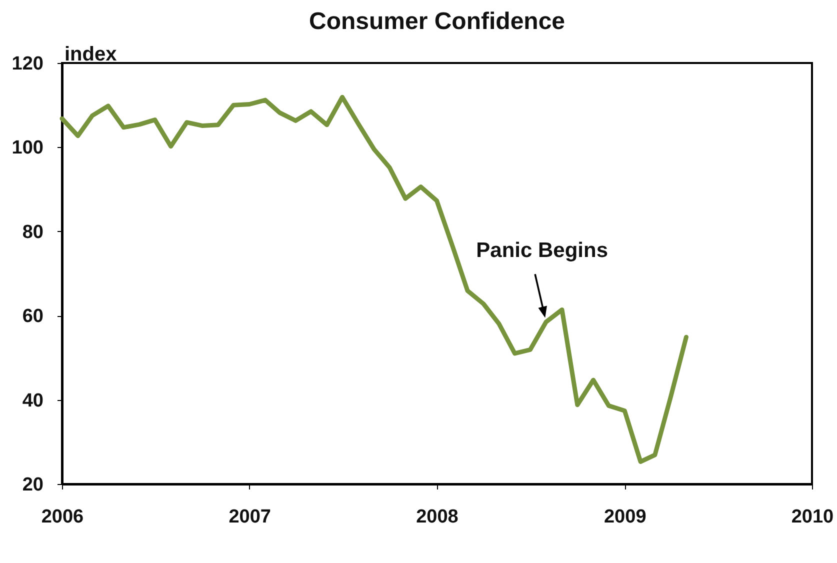 The width and height of the screenshot is (837, 563). I want to click on x-tick-label: 2010, so click(812, 517).